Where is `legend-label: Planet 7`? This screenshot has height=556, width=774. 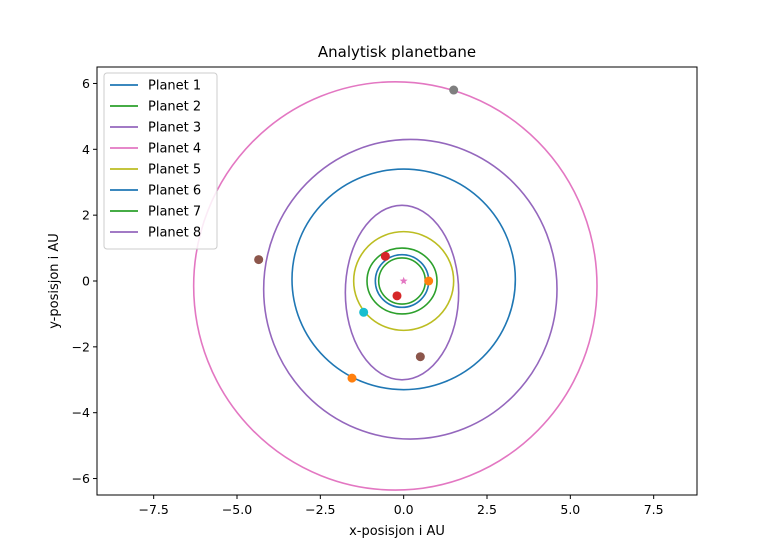 legend-label: Planet 7 is located at coordinates (174, 212).